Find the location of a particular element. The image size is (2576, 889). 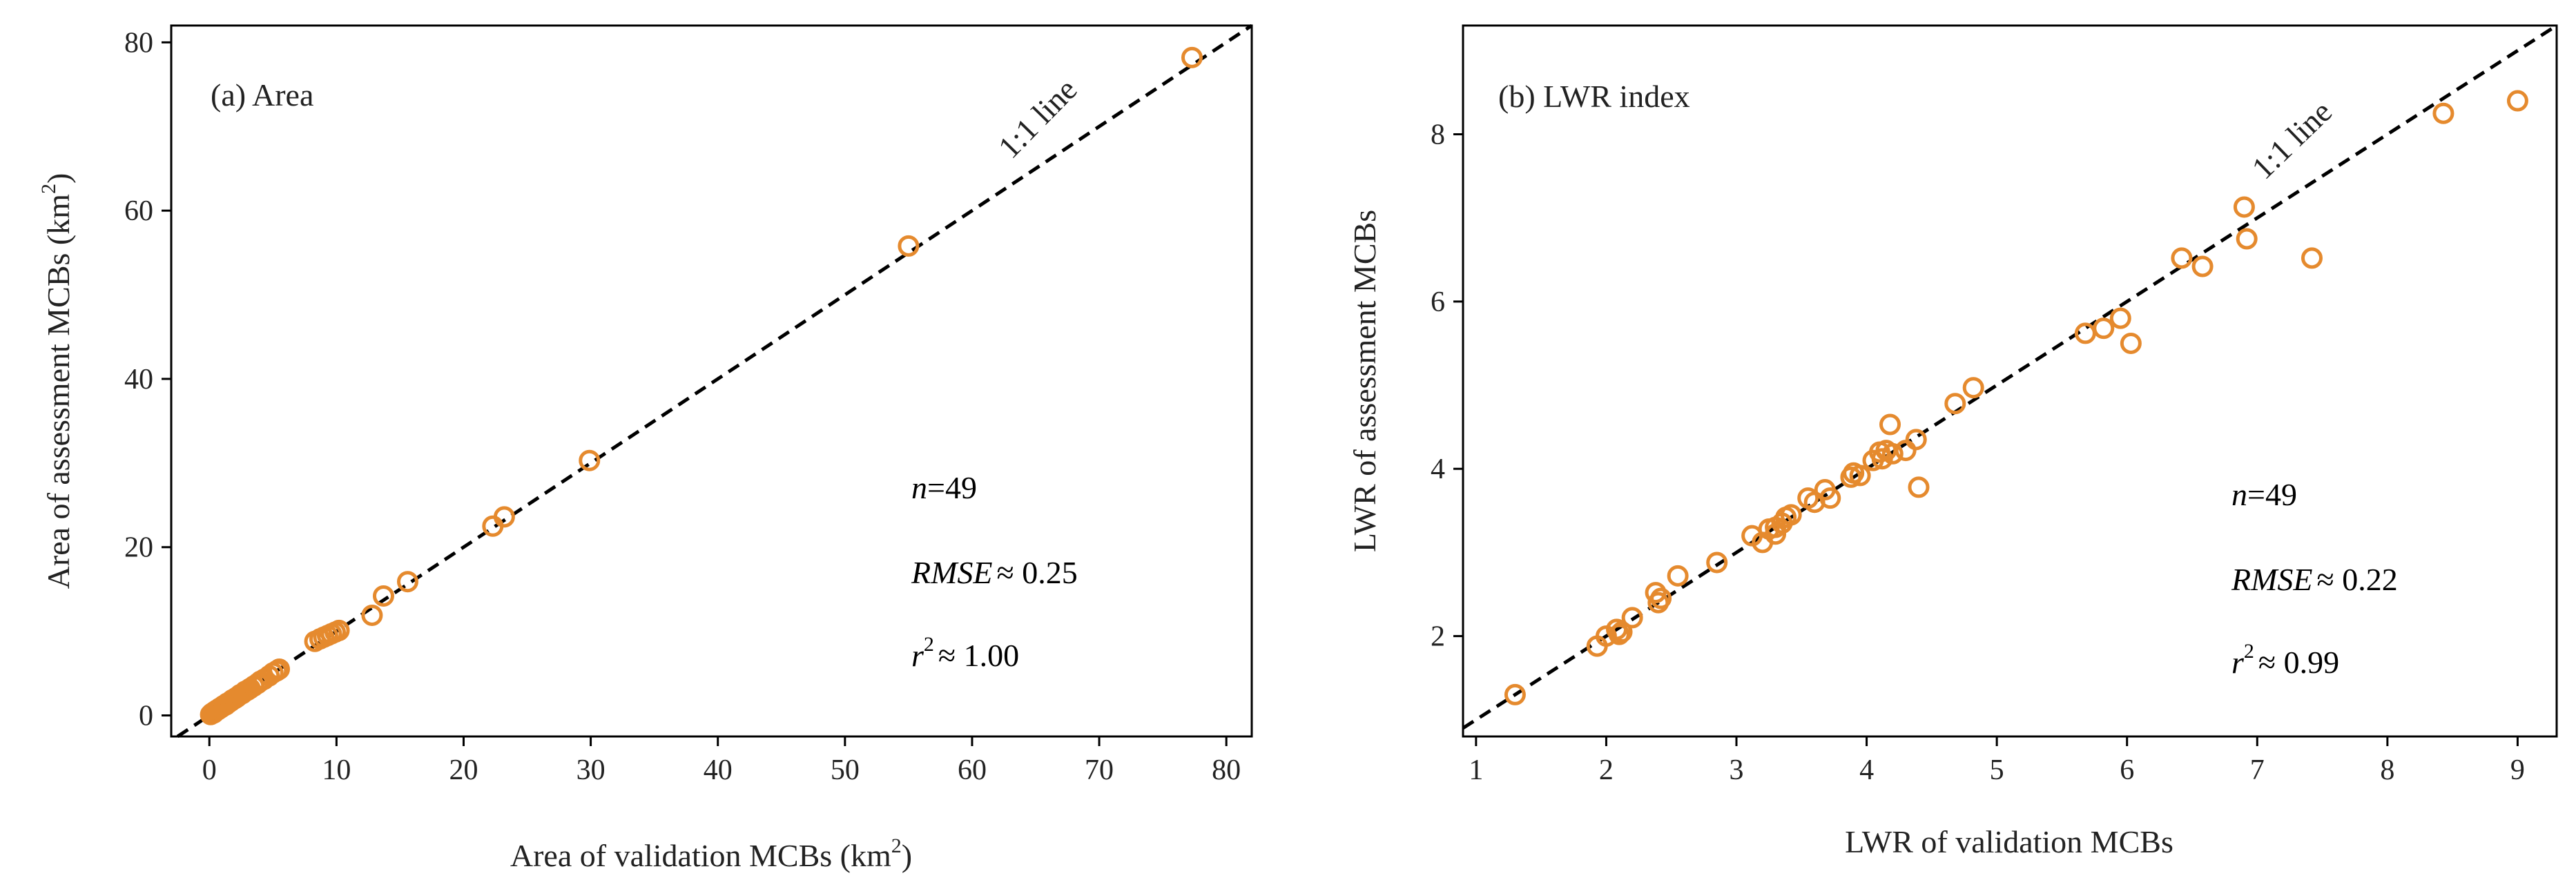

a-x-tick-label: 80 is located at coordinates (1227, 770).